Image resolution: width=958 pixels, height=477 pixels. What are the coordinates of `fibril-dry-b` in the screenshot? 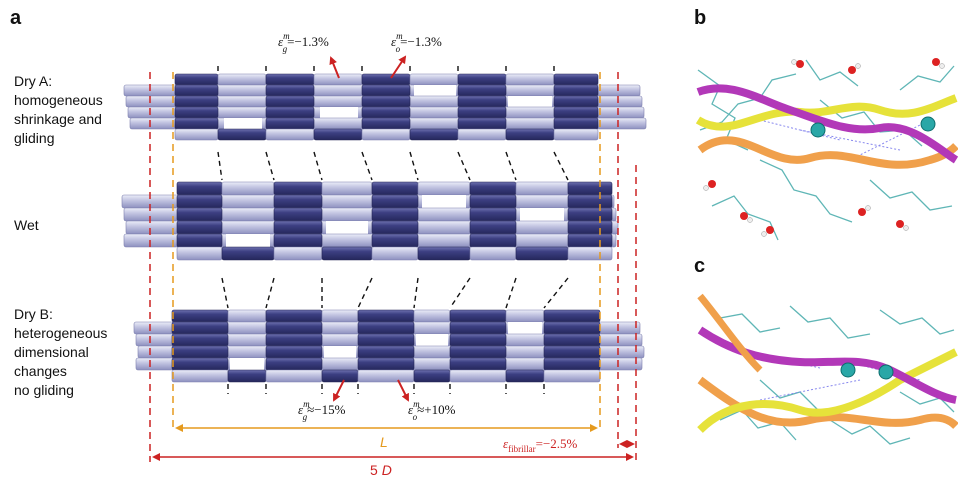 It's located at (389, 346).